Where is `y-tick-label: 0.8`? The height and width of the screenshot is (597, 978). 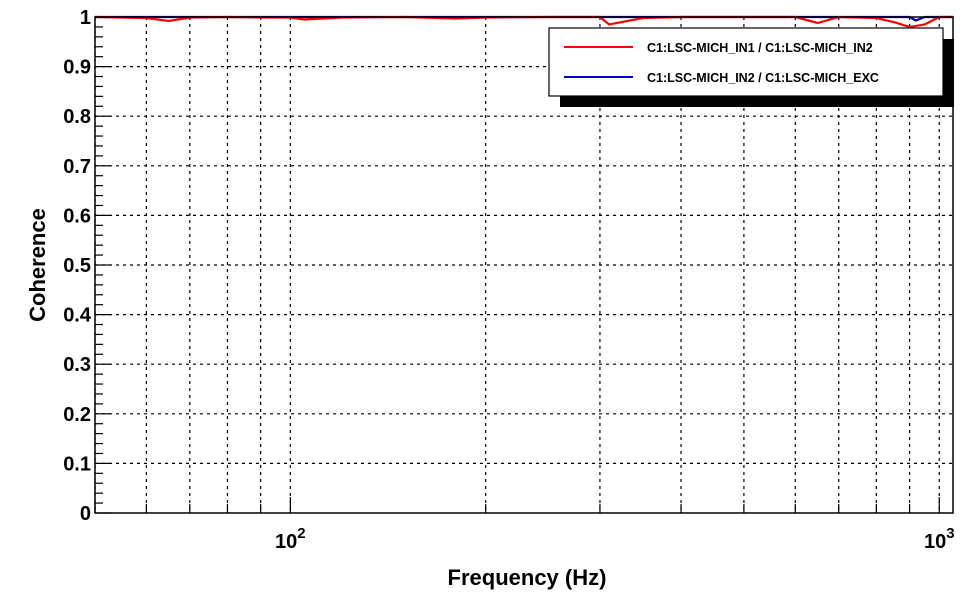 y-tick-label: 0.8 is located at coordinates (77, 117).